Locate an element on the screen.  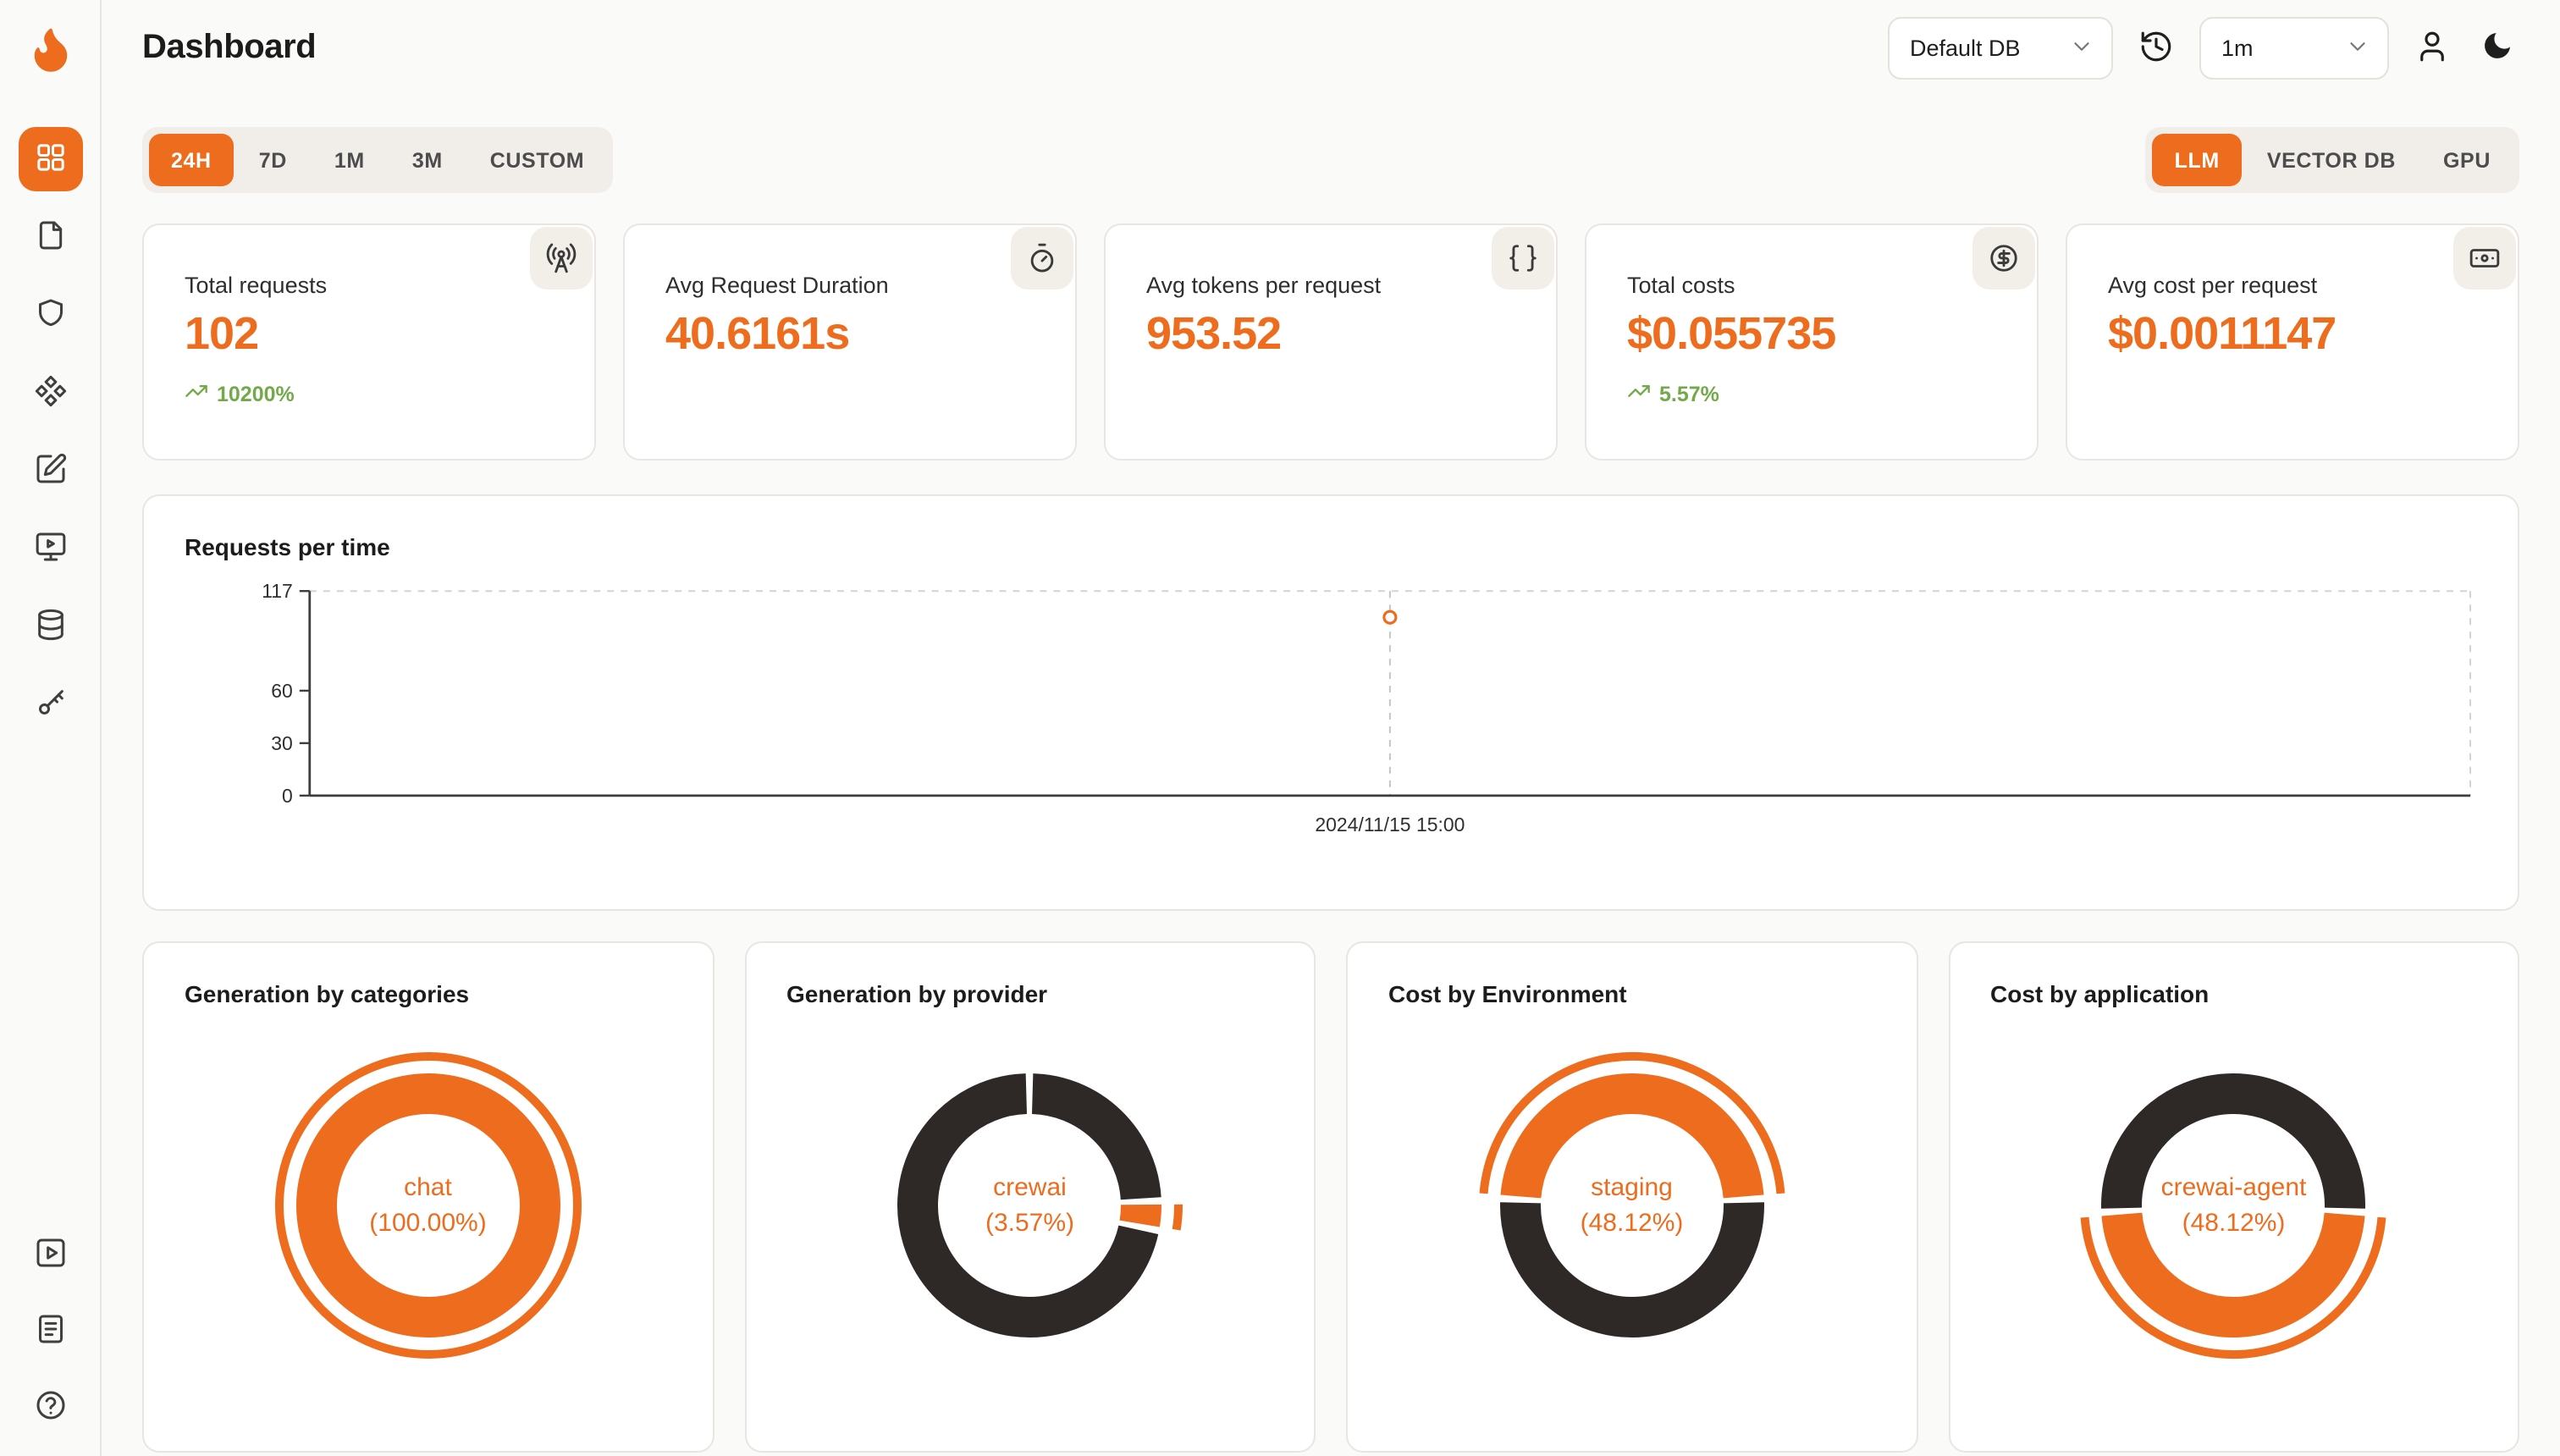
tab-gpu: GPU is located at coordinates (2467, 160).